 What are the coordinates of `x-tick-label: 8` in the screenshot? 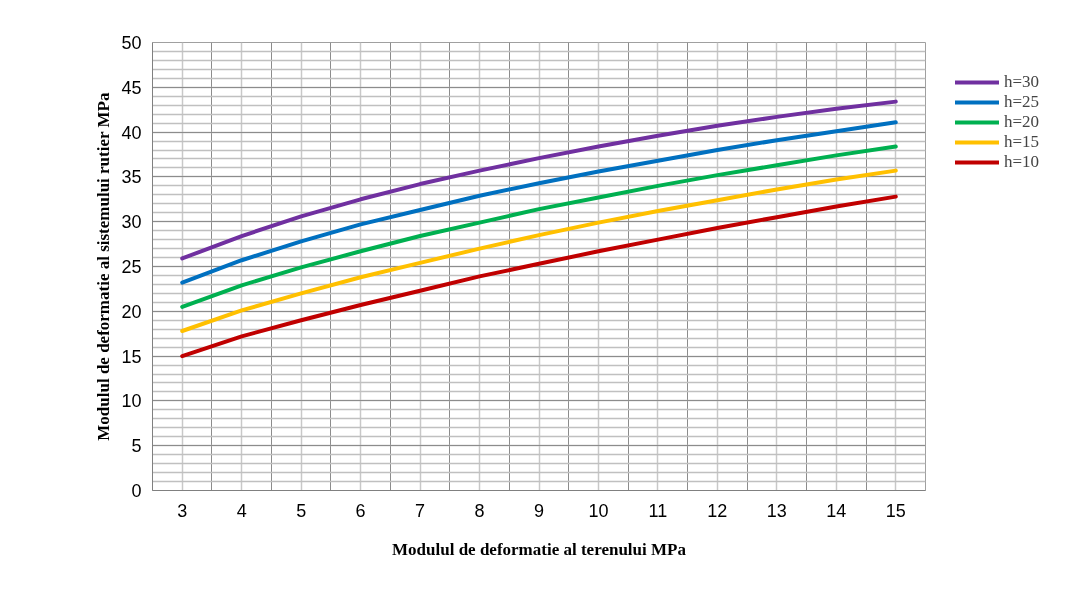 It's located at (479, 510).